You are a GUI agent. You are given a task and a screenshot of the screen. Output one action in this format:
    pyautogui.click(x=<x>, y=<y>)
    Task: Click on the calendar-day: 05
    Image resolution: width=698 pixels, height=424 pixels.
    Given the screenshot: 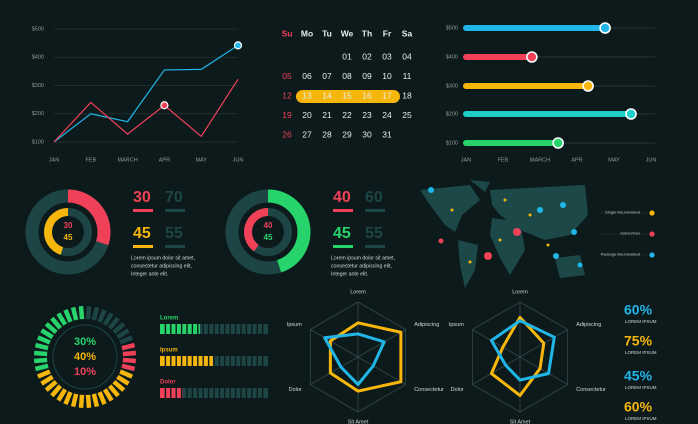 What is the action you would take?
    pyautogui.click(x=287, y=76)
    